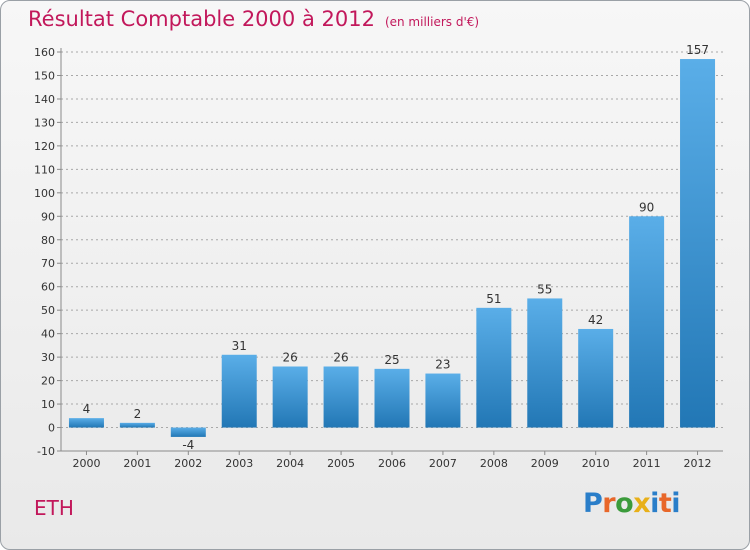 The image size is (750, 550). Describe the element at coordinates (137, 463) in the screenshot. I see `x-tick-label-2001: 2001` at that location.